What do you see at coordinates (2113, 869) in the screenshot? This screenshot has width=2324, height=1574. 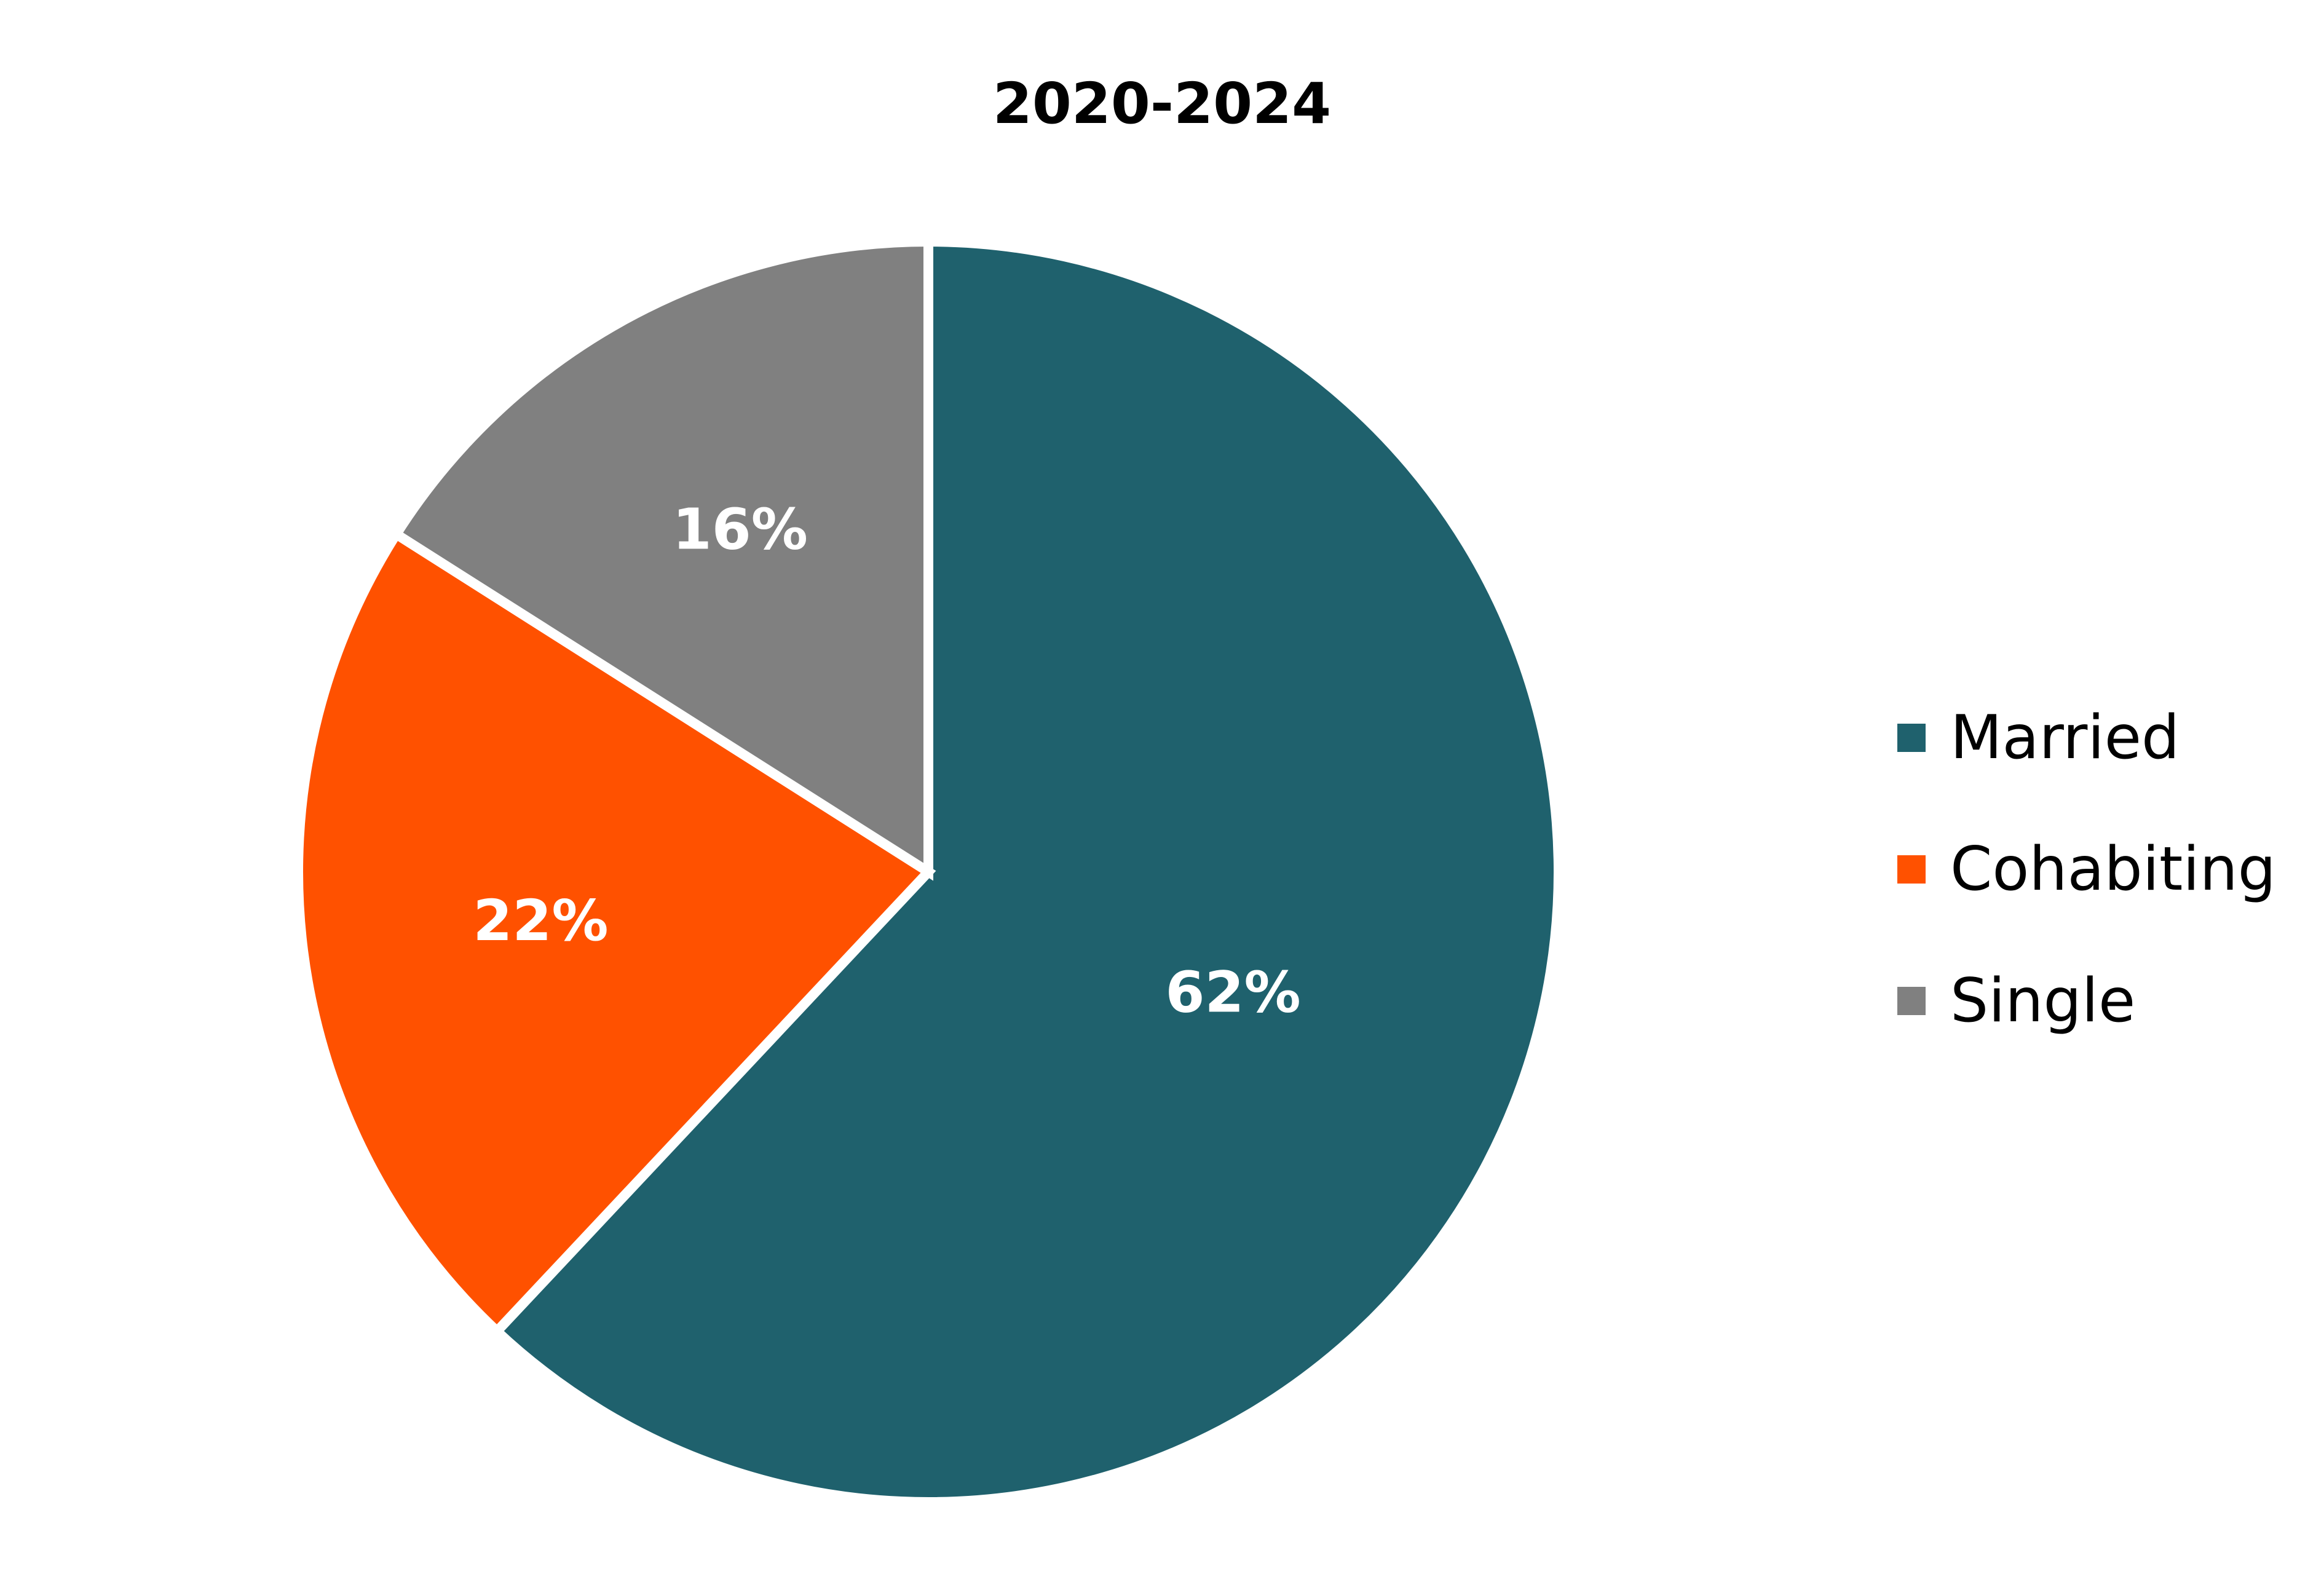 I see `legend-label-cohabiting: Cohabiting` at bounding box center [2113, 869].